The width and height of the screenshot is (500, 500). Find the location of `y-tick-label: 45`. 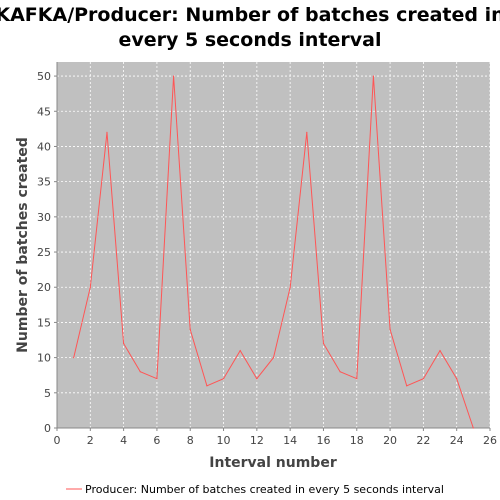

y-tick-label: 45 is located at coordinates (44, 111).